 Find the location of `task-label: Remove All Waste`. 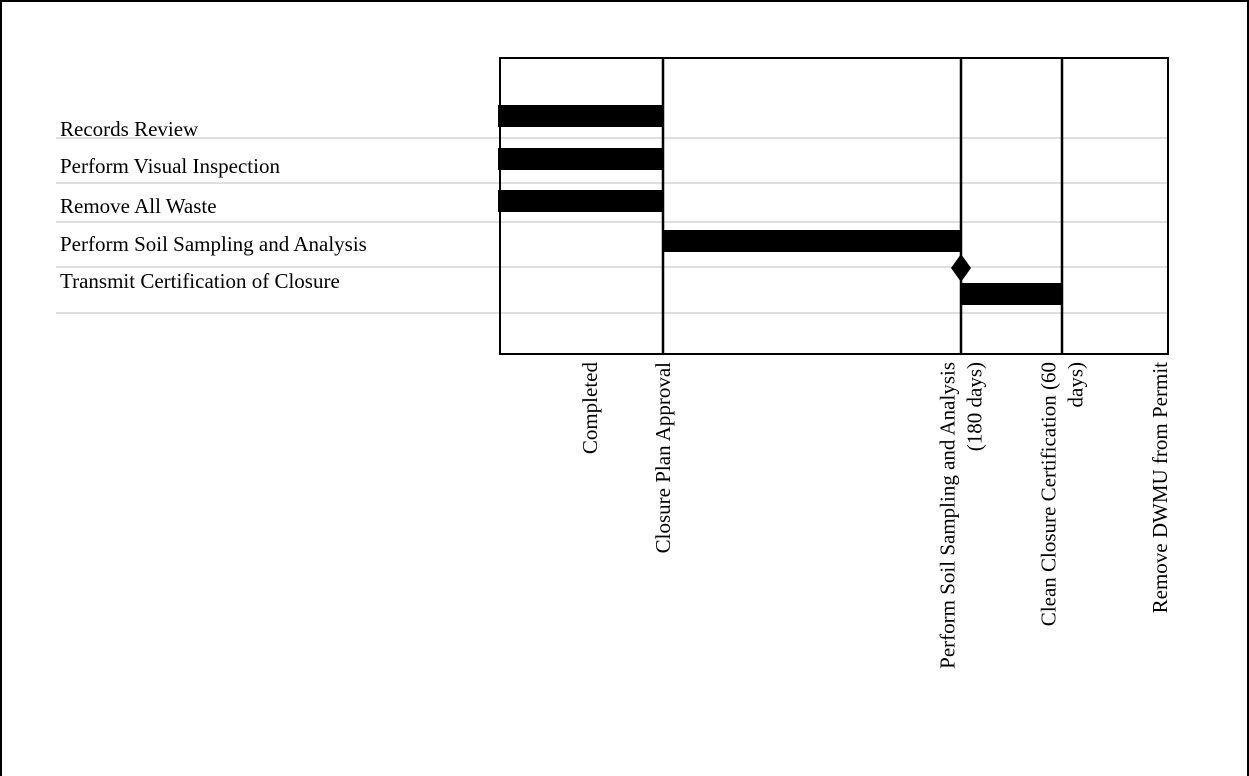

task-label: Remove All Waste is located at coordinates (138, 206).